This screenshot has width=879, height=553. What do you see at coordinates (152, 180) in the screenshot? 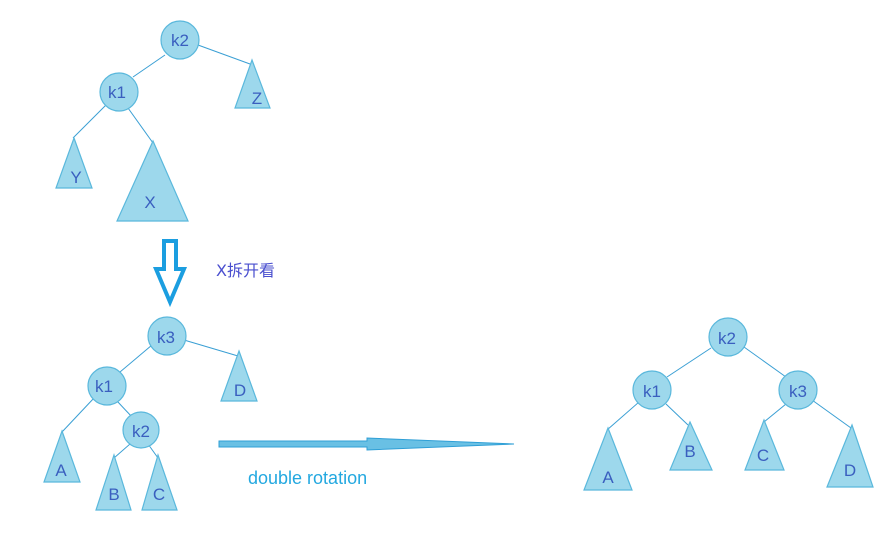
I see `subtree-x` at bounding box center [152, 180].